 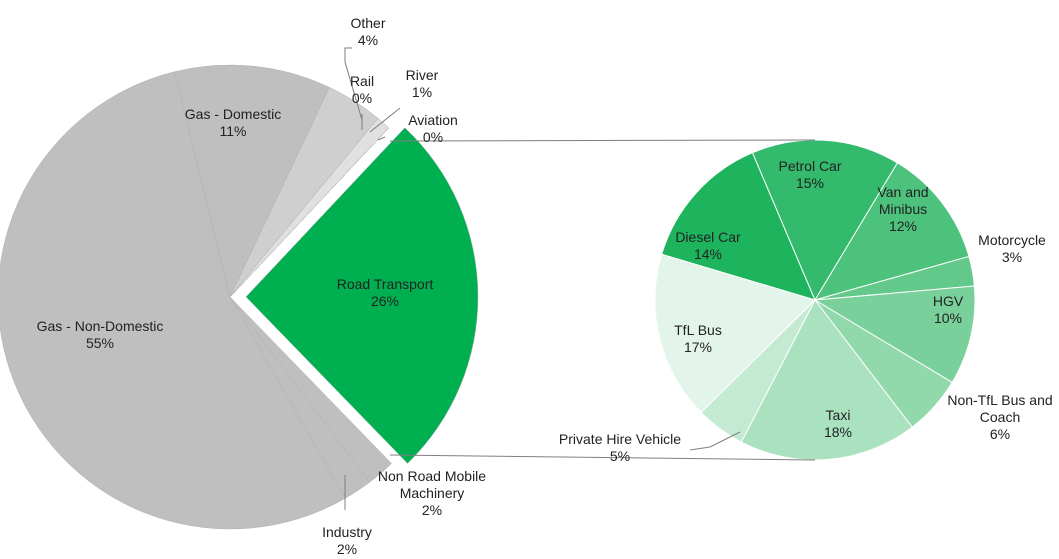 What do you see at coordinates (1012, 240) in the screenshot?
I see `slice-name: Motorcycle` at bounding box center [1012, 240].